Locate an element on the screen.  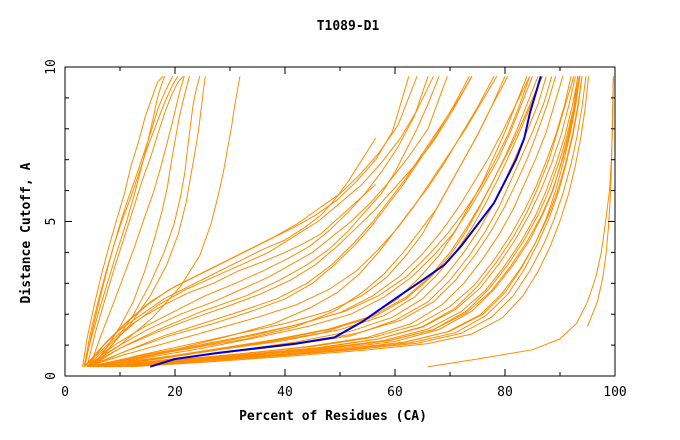
y-axis-label: Distance Cutoff, A is located at coordinates (26, 232).